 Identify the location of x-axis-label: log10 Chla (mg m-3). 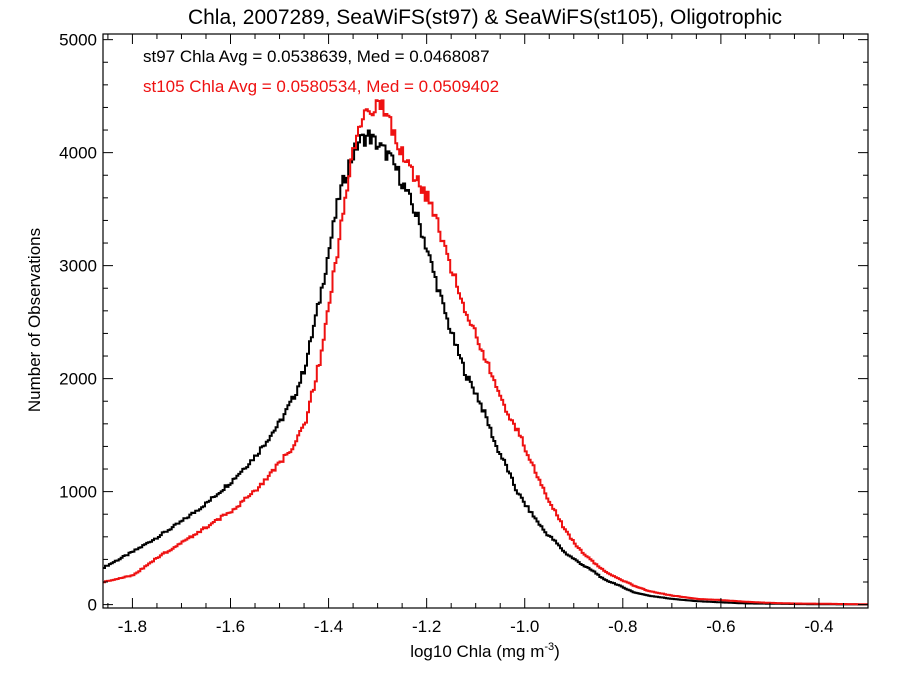
(485, 651).